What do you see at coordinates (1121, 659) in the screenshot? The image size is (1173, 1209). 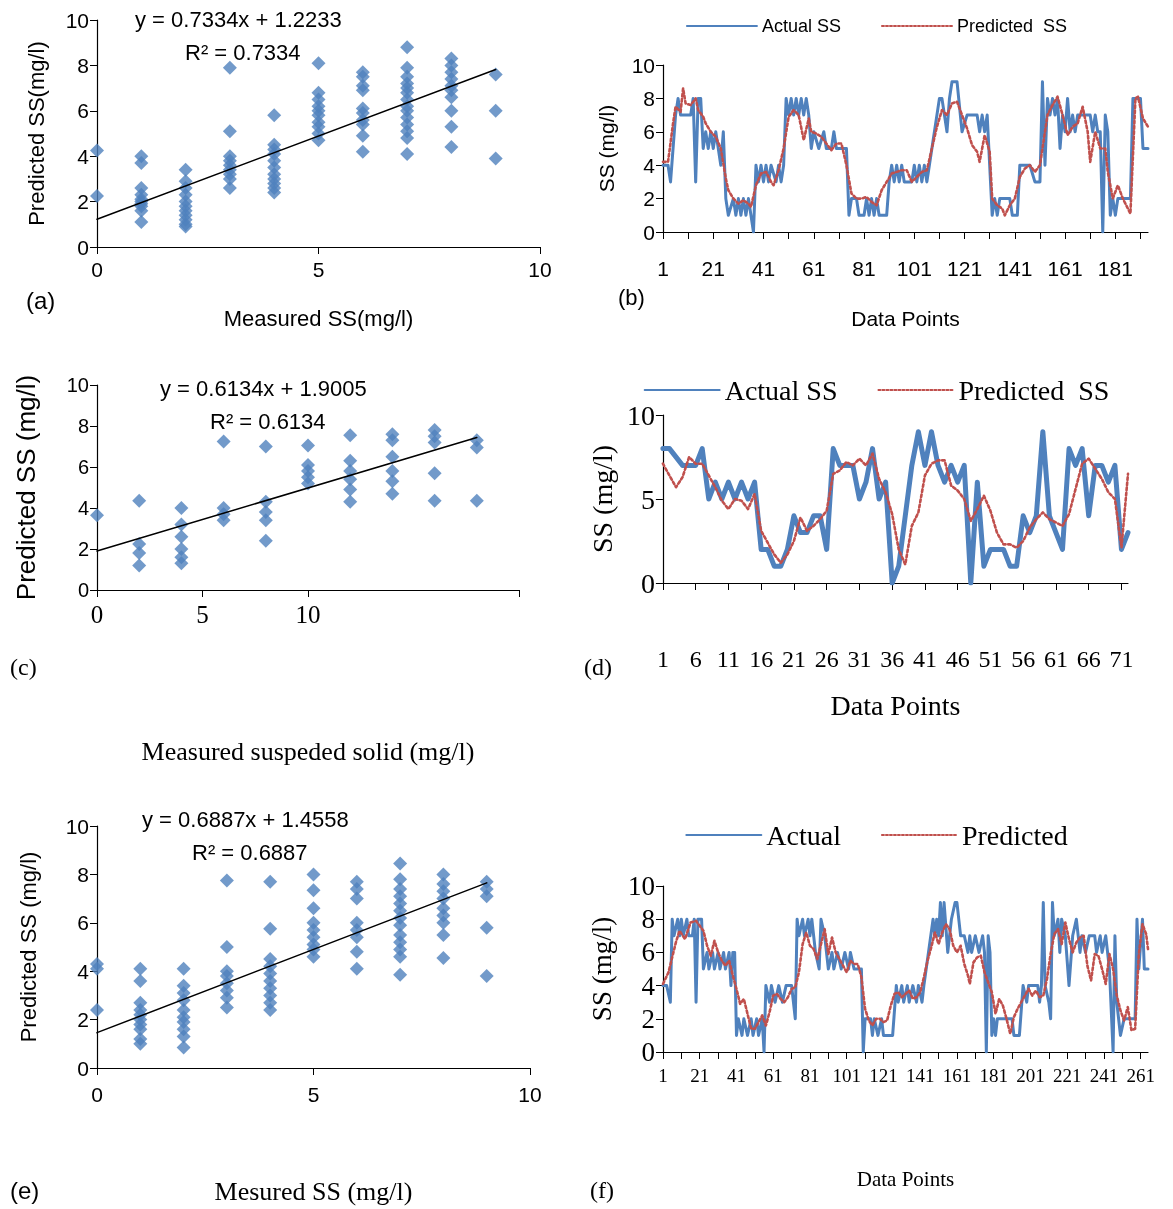 I see `x-tick-label: 71` at bounding box center [1121, 659].